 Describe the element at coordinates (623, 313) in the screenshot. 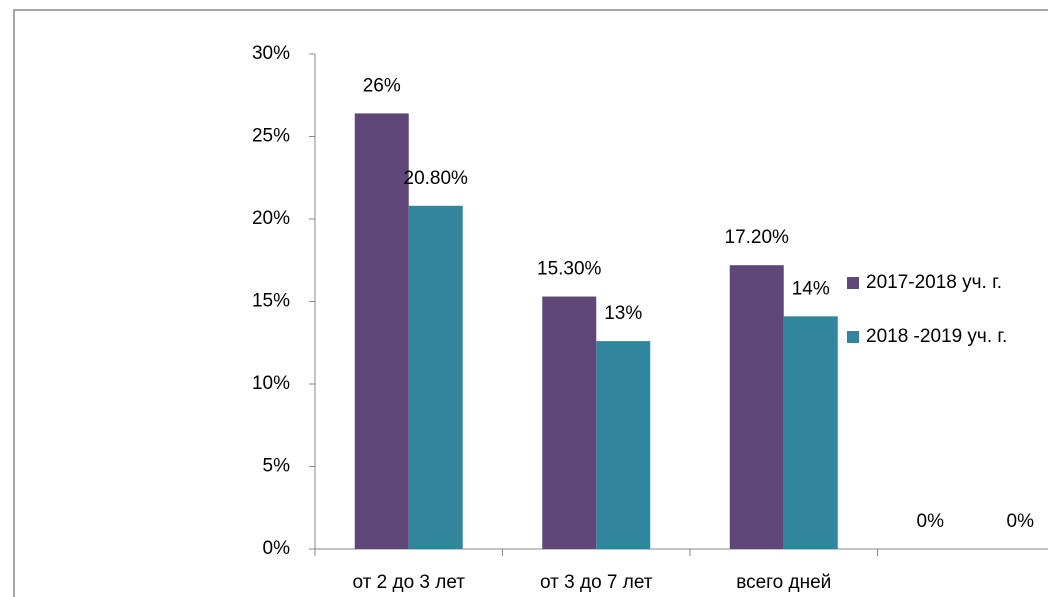

I see `value-label: 13%` at that location.